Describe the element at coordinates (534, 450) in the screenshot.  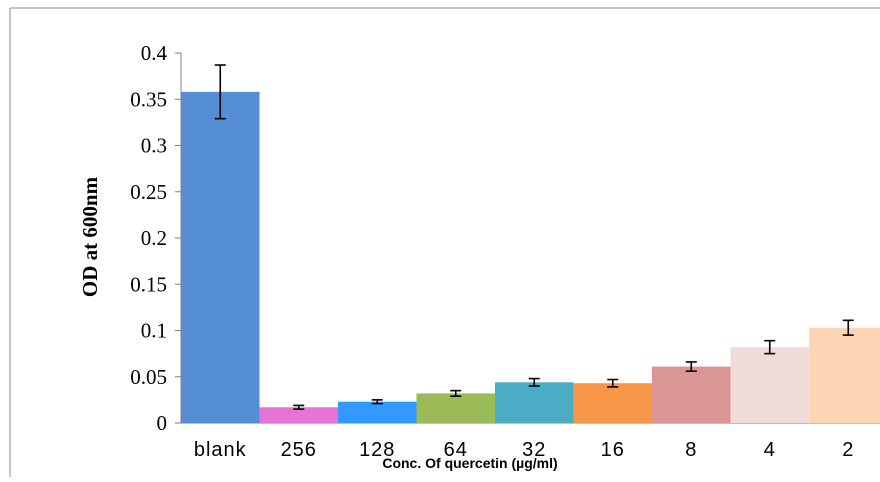
I see `x-tick-label: 32` at that location.